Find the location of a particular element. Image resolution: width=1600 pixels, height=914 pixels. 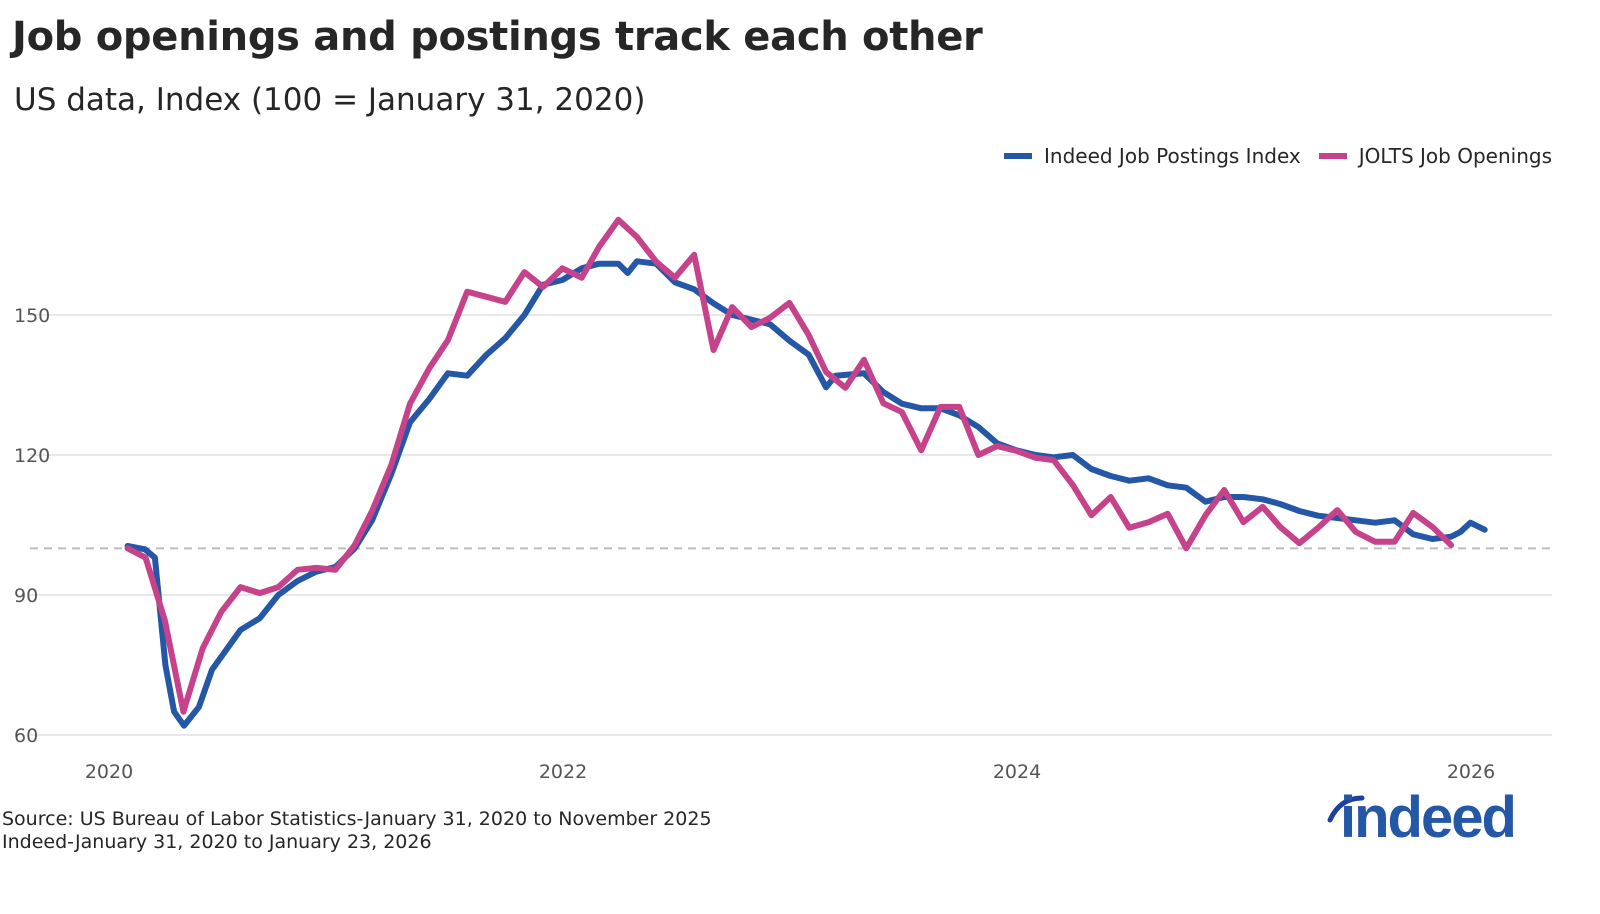

x-tick-label: 2020 is located at coordinates (109, 772).